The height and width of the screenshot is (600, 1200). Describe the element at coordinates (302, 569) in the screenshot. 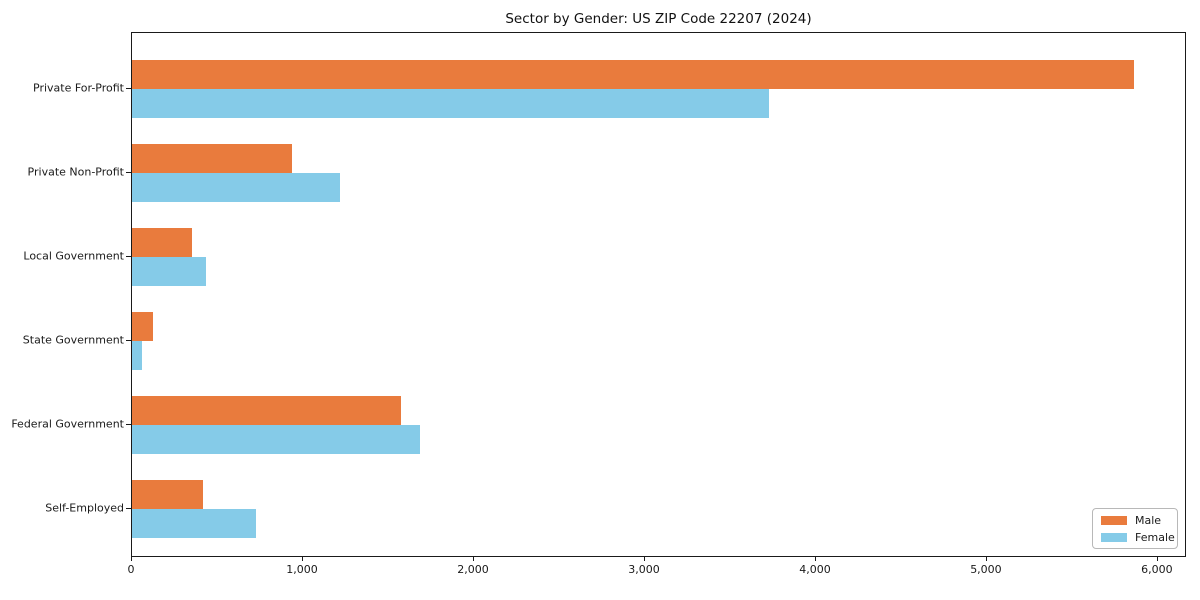

I see `x-axis-tick-label: 1,000` at that location.